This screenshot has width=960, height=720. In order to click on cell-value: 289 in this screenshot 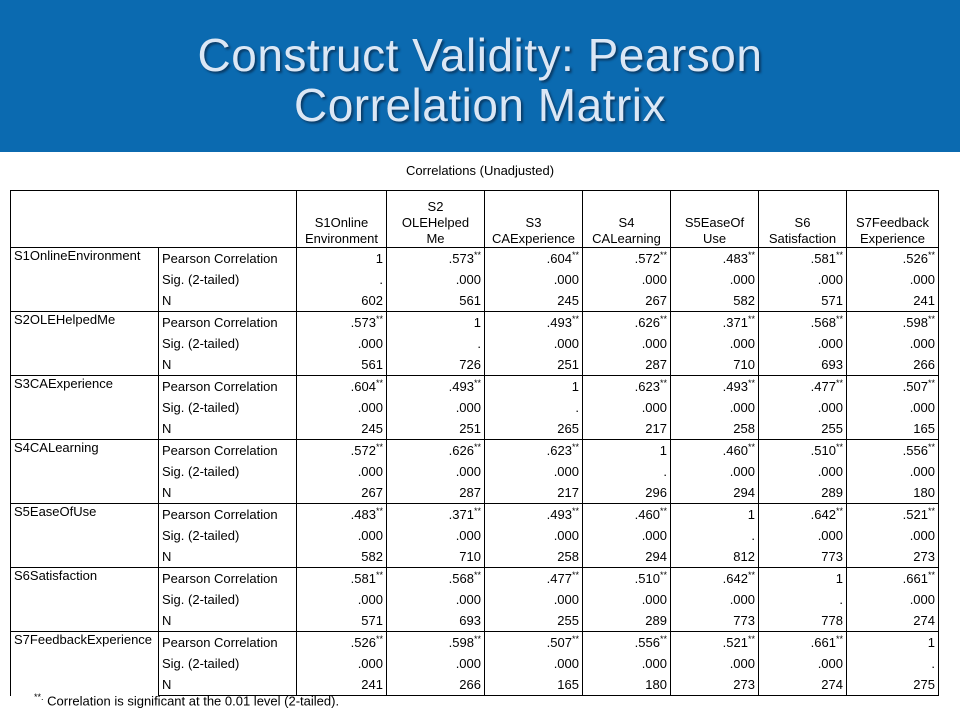, I will do `click(832, 492)`.